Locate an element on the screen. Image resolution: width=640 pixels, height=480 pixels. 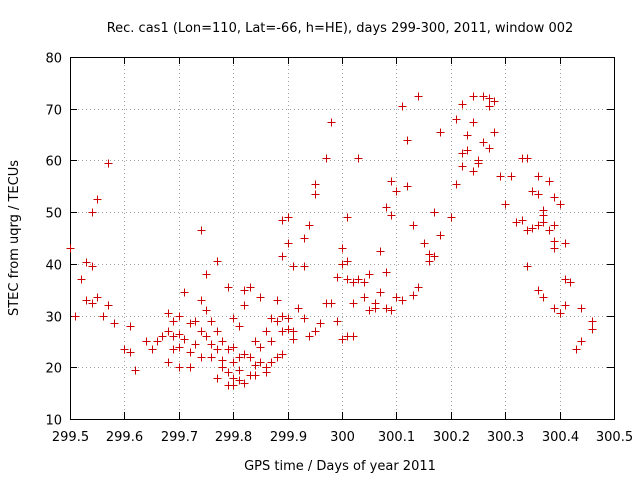
x-tick-label: 300.5 is located at coordinates (614, 437).